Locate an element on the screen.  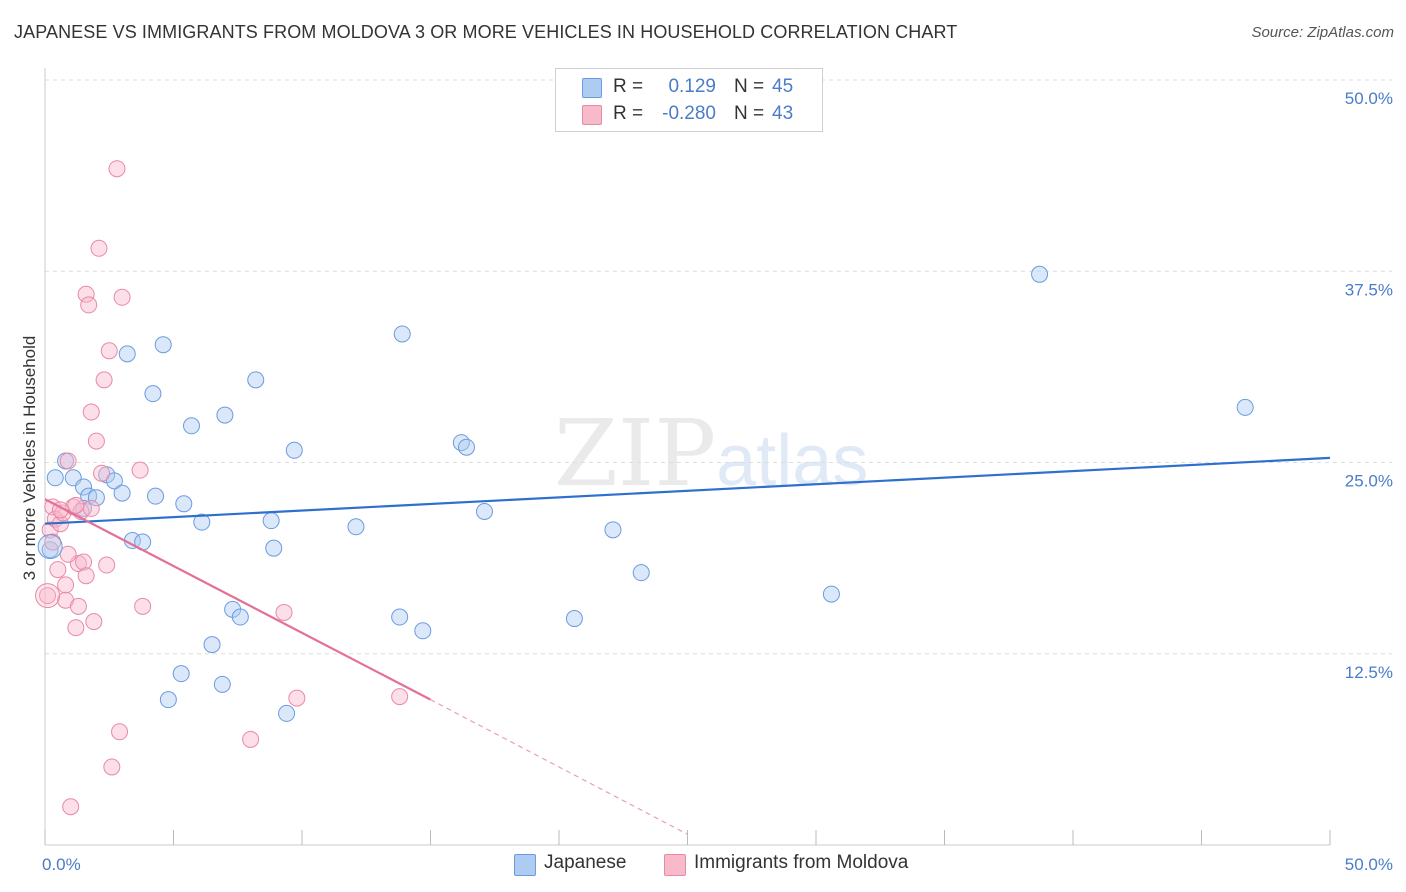
legend-swatch-japanese is located at coordinates (592, 88).